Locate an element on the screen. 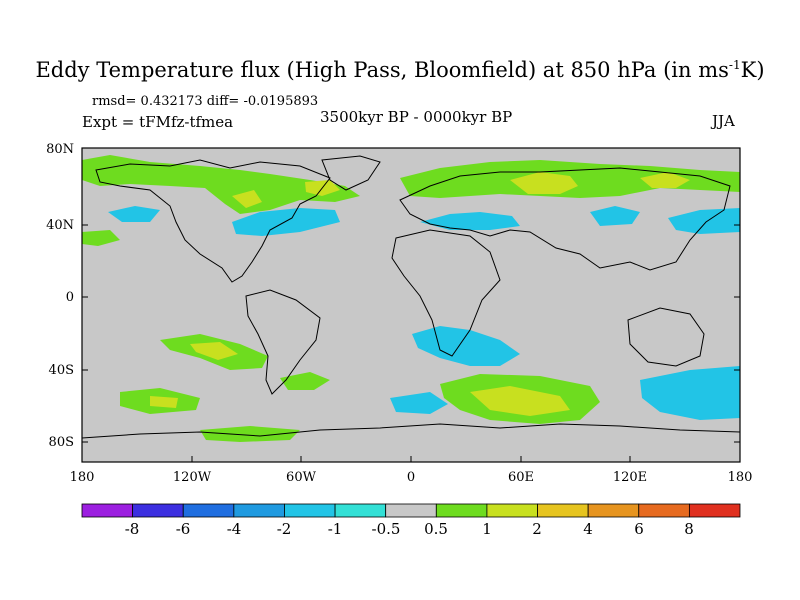 Image resolution: width=800 pixels, height=600 pixels. lat-label-0: 0 is located at coordinates (69, 297).